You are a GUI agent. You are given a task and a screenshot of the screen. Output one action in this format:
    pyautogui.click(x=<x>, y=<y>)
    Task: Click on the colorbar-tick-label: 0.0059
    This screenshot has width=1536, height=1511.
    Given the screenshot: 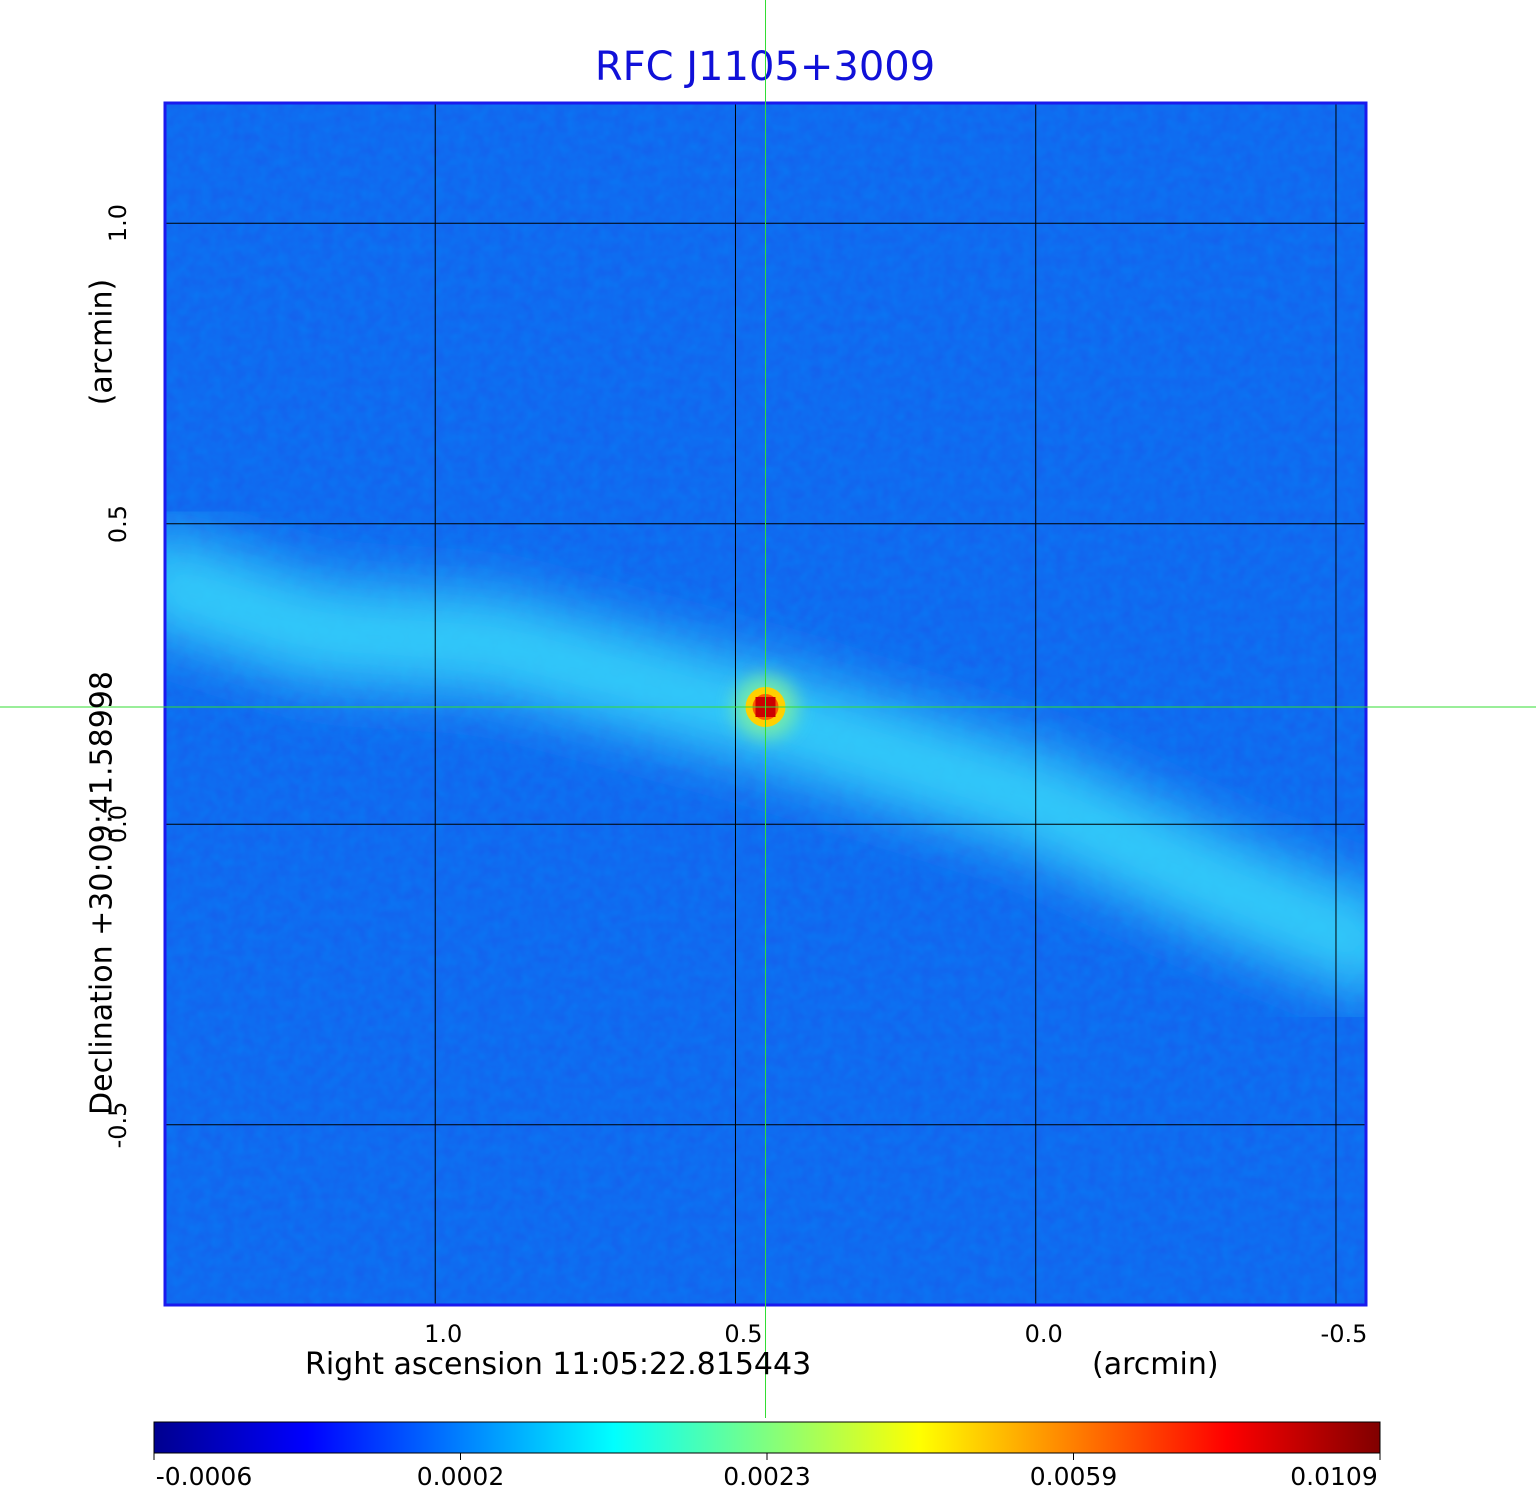 What is the action you would take?
    pyautogui.click(x=1073, y=1476)
    